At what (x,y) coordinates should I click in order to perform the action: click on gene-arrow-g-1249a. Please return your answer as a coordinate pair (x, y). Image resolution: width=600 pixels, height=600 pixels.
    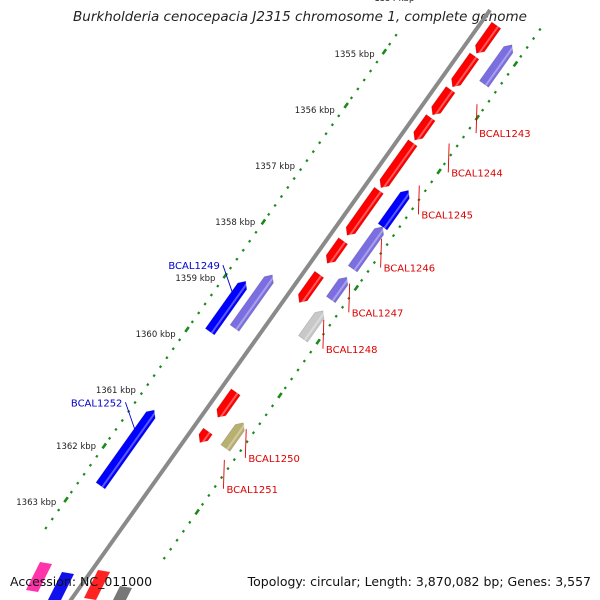
    Looking at the image, I should click on (251, 303).